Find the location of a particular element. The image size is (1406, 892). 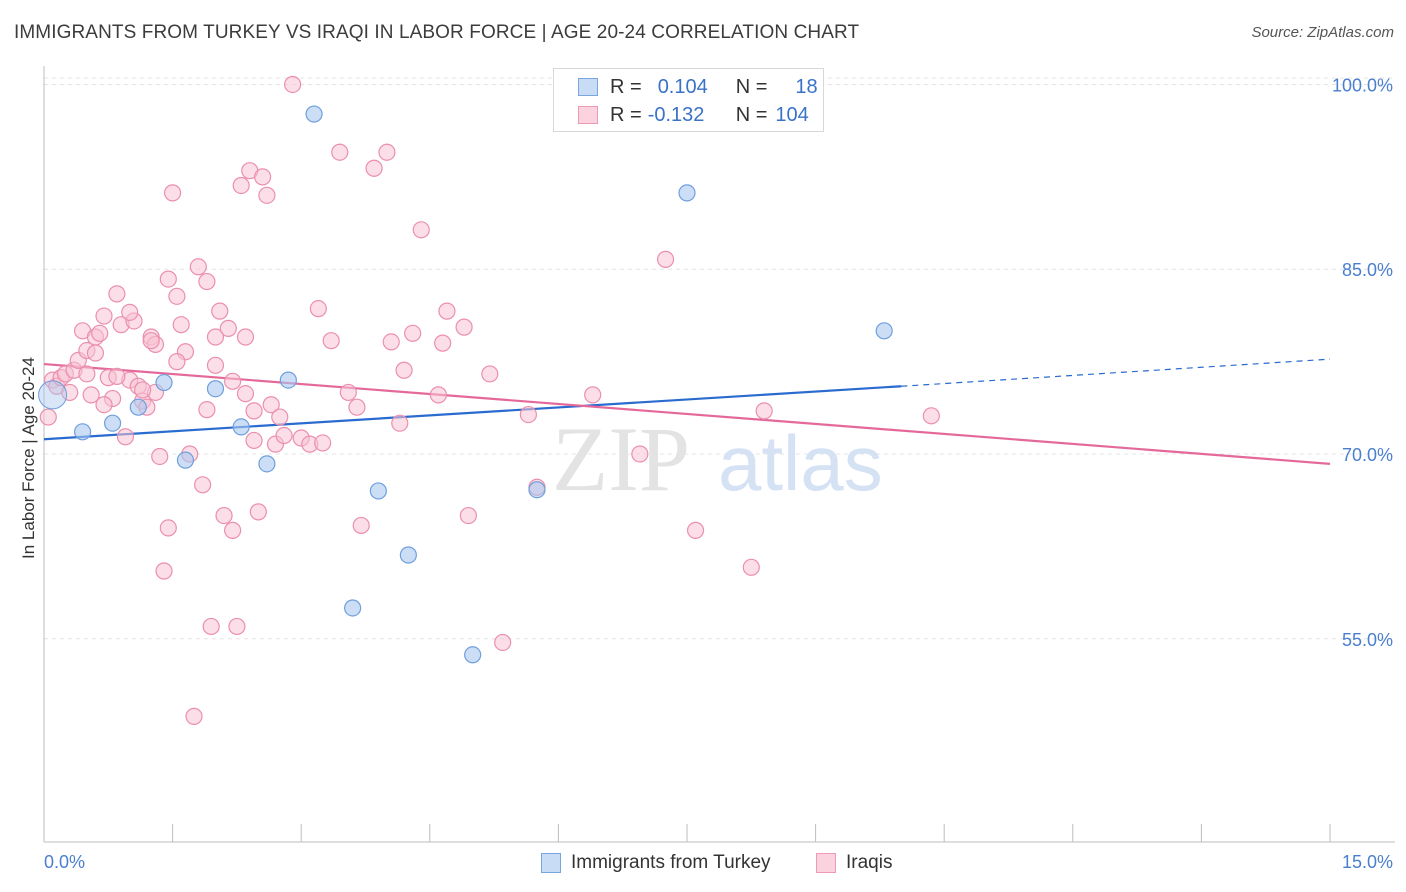

bottom-legend-swatch-iraq is located at coordinates (826, 863).